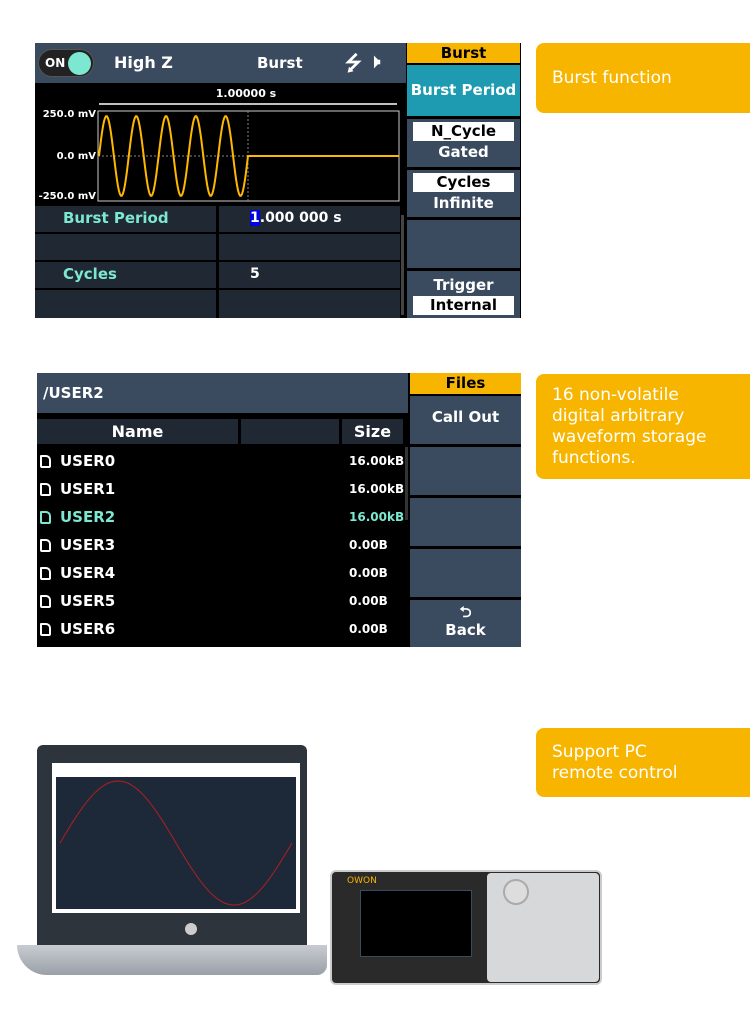  Describe the element at coordinates (125, 219) in the screenshot. I see `param-row: Burst Period` at that location.